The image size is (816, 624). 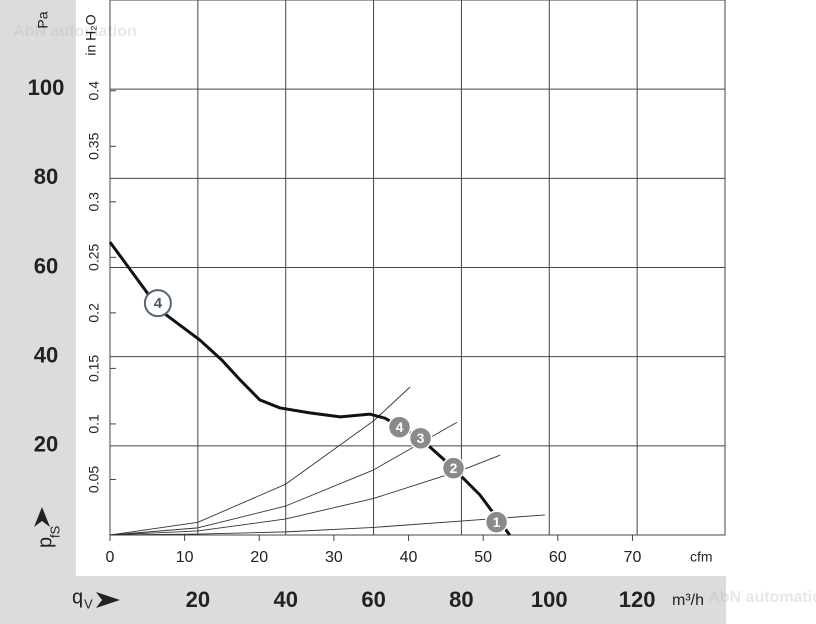 I want to click on x2-tick-label: 70, so click(x=633, y=557).